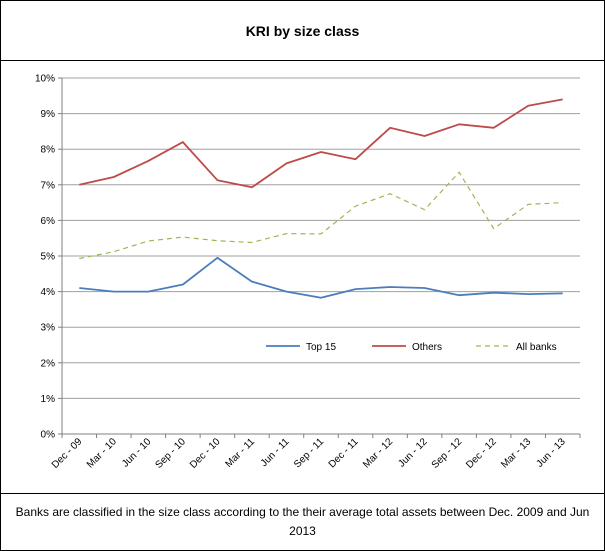 The height and width of the screenshot is (551, 605). What do you see at coordinates (170, 453) in the screenshot?
I see `x-tick-label: Sep - 10` at bounding box center [170, 453].